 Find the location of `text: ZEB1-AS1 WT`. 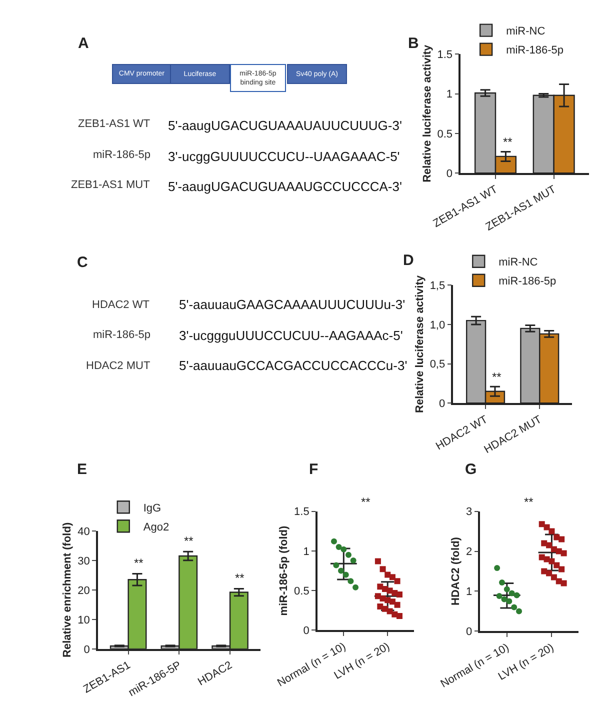

text: ZEB1-AS1 WT is located at coordinates (114, 124).